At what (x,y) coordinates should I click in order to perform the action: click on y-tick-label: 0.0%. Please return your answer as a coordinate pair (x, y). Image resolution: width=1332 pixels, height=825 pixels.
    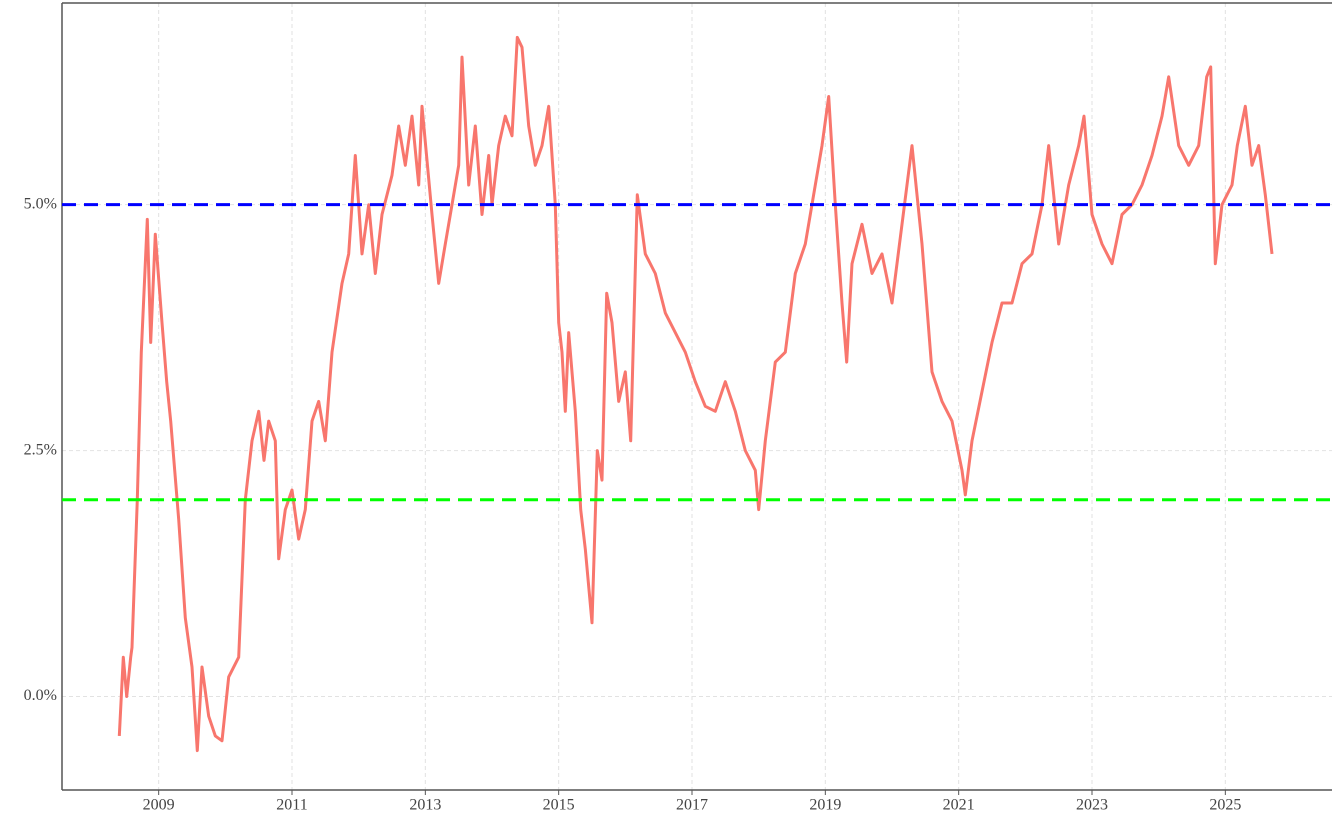
    Looking at the image, I should click on (40, 695).